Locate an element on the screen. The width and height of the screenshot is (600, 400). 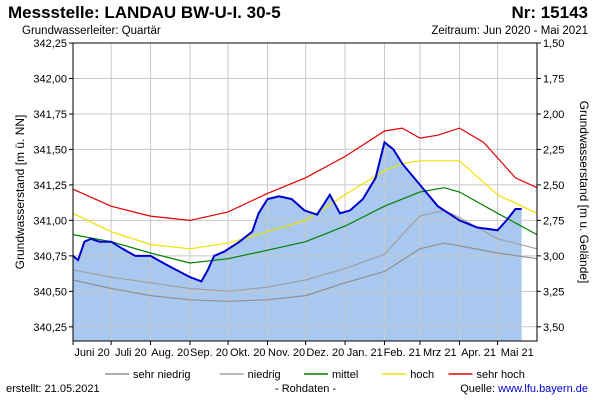
legend-label: sehr niedrig is located at coordinates (161, 375).